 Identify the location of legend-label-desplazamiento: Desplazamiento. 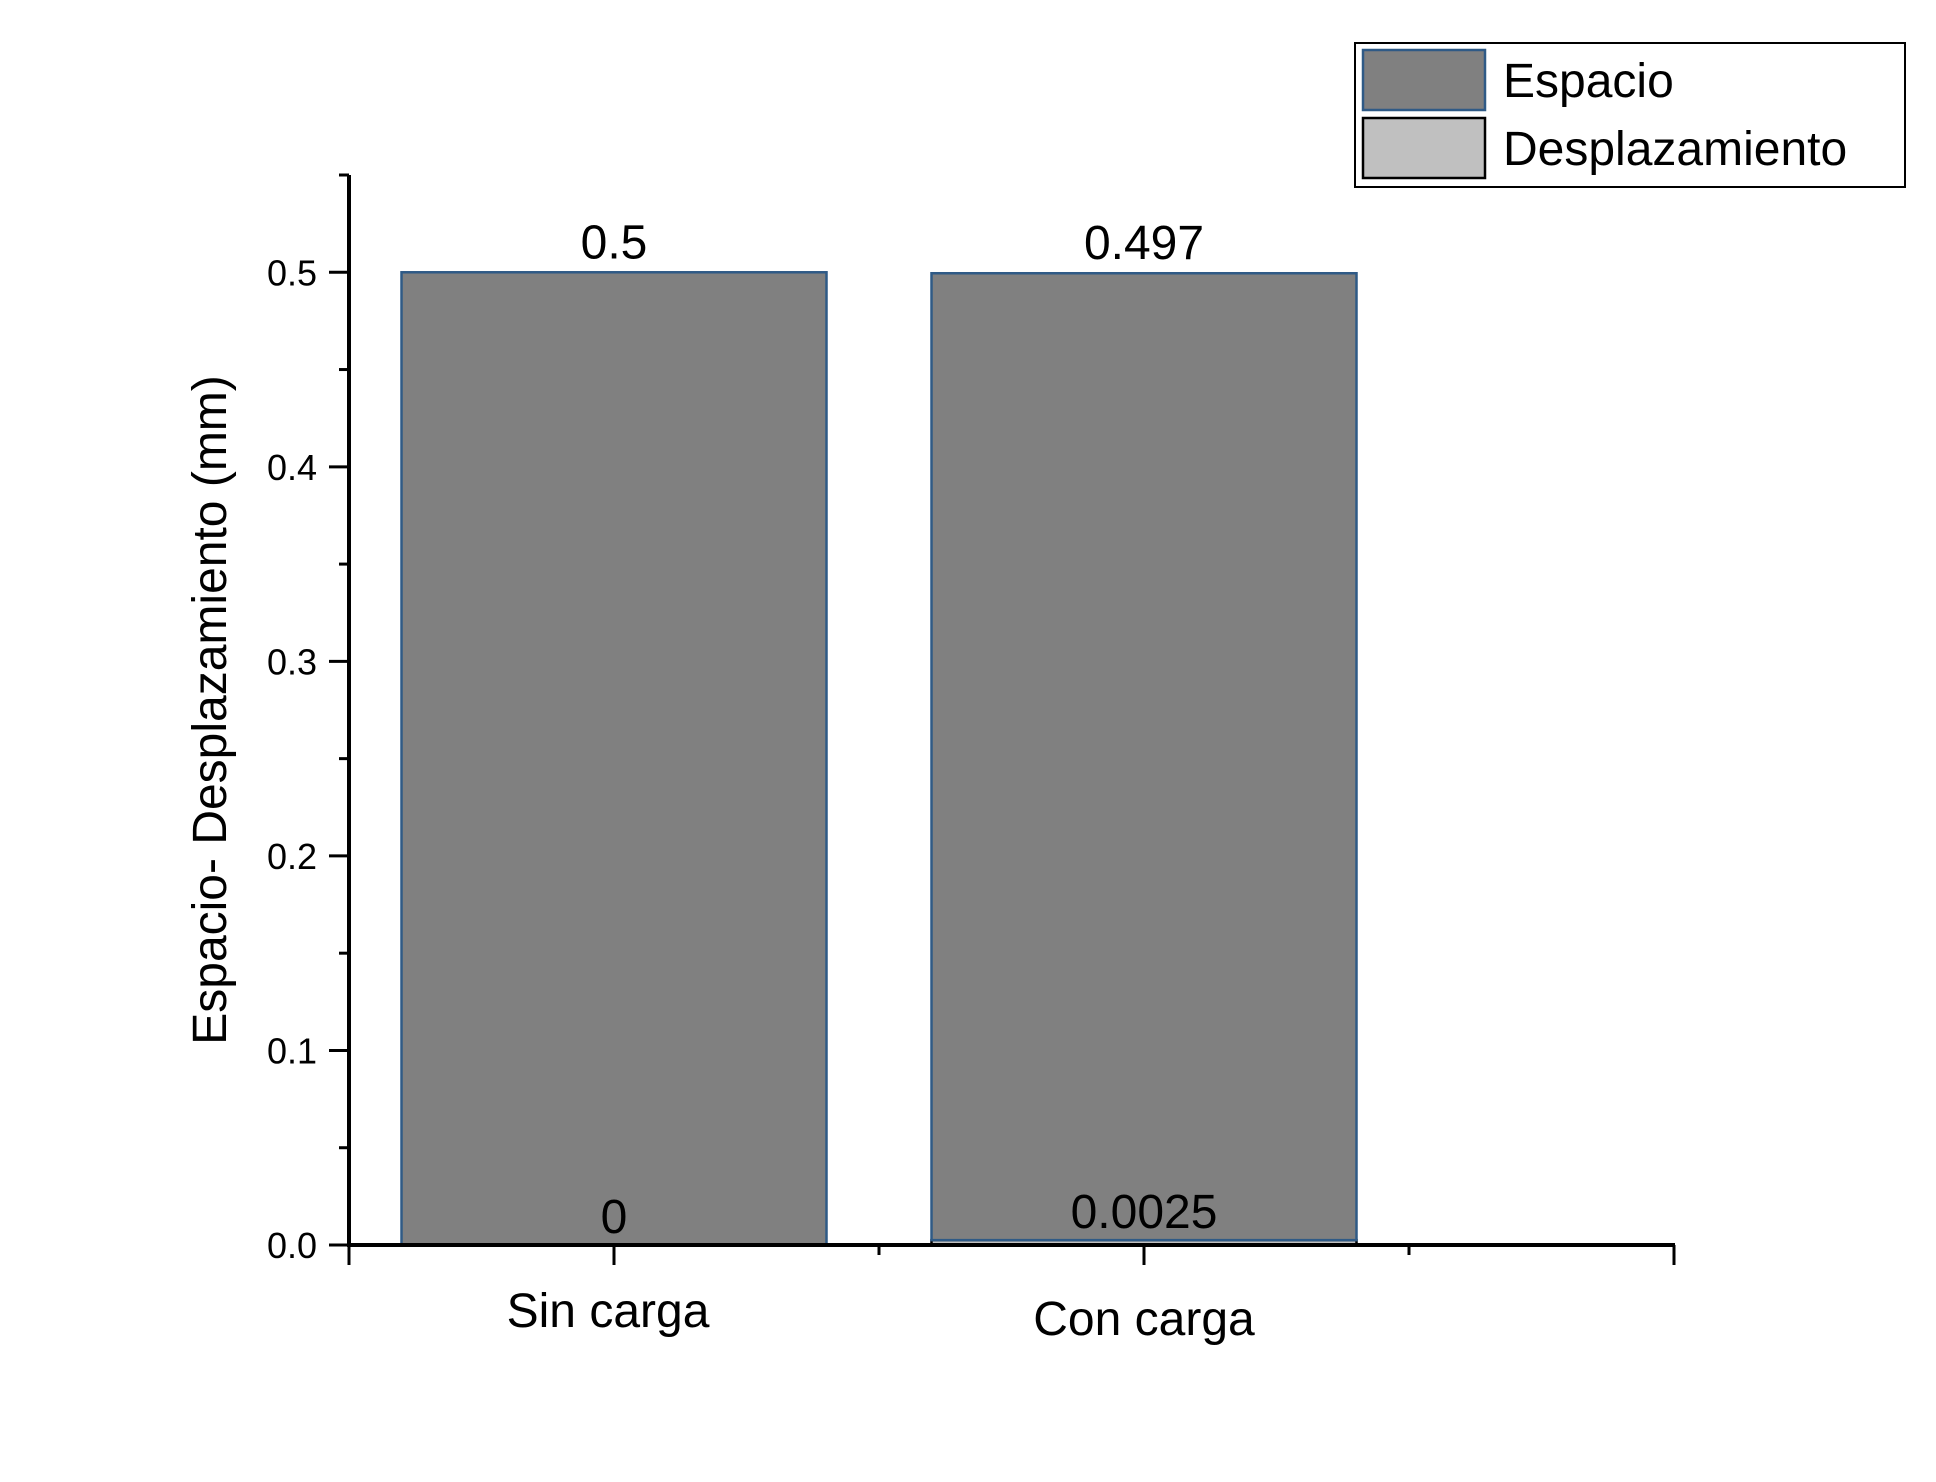
(1675, 149).